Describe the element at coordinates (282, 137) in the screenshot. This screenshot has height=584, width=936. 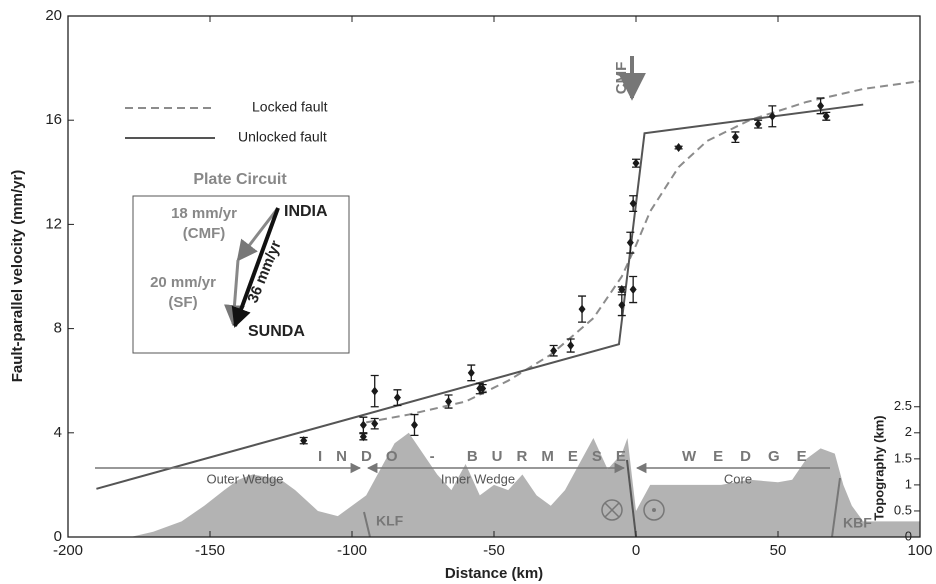
I see `legend-label: Unlocked fault` at that location.